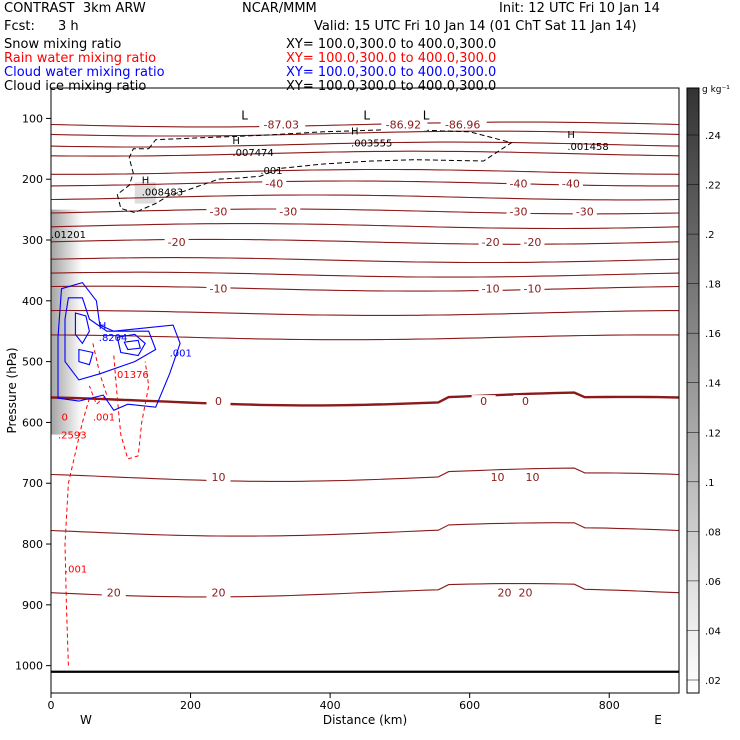 This screenshot has width=740, height=740. I want to click on snow-contour-label: .001, so click(271, 171).